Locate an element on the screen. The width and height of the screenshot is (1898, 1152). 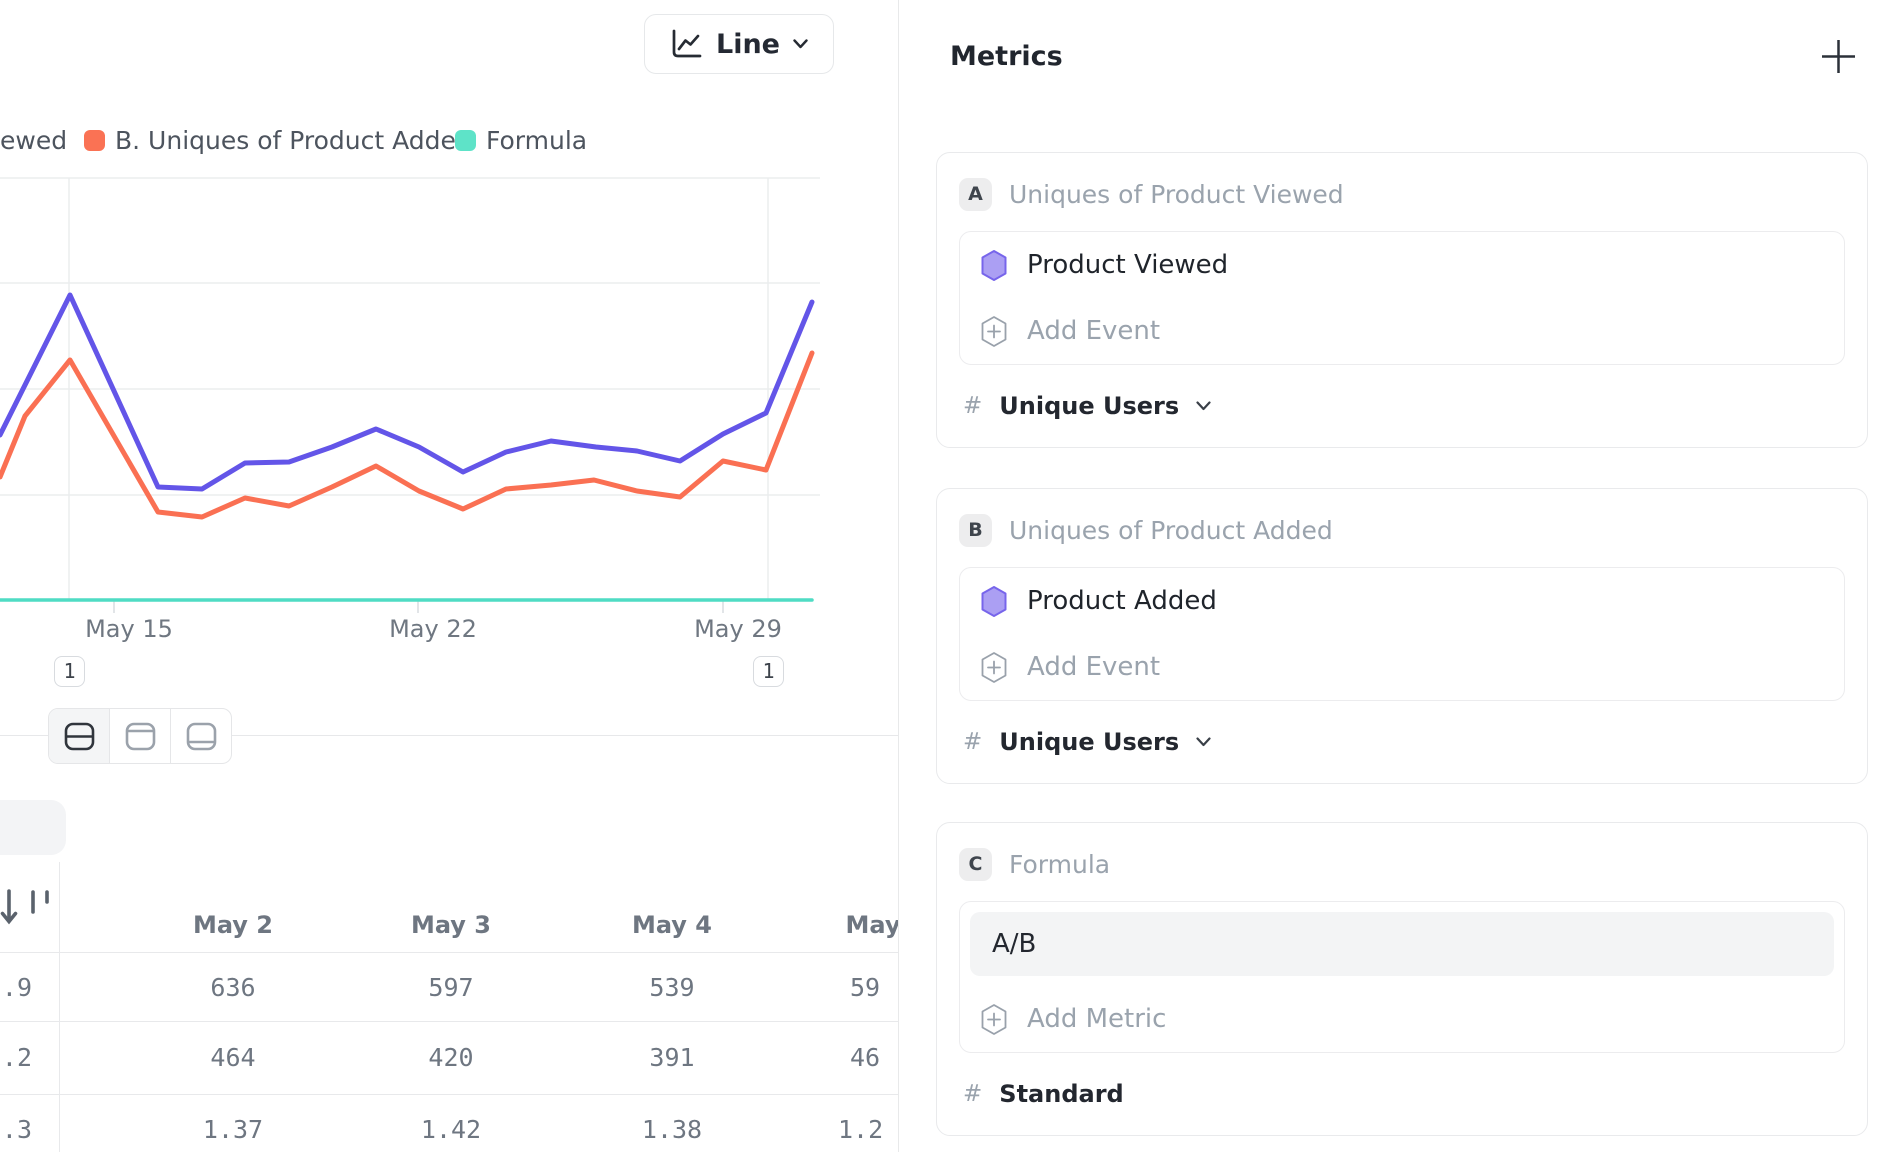
event-name: Product Viewed is located at coordinates (1128, 265).